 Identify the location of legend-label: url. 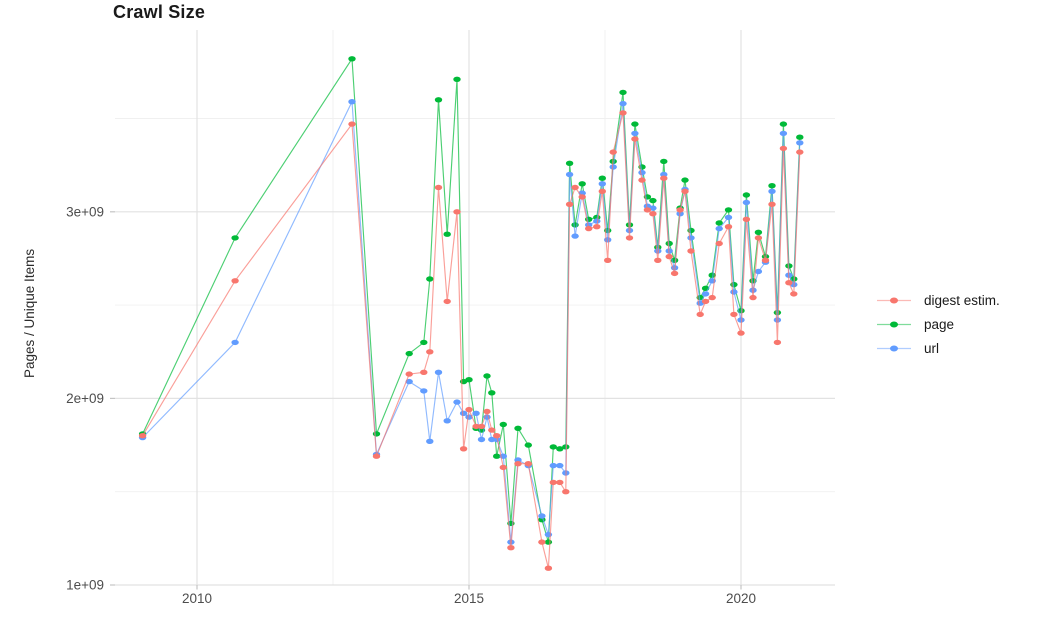
(932, 348).